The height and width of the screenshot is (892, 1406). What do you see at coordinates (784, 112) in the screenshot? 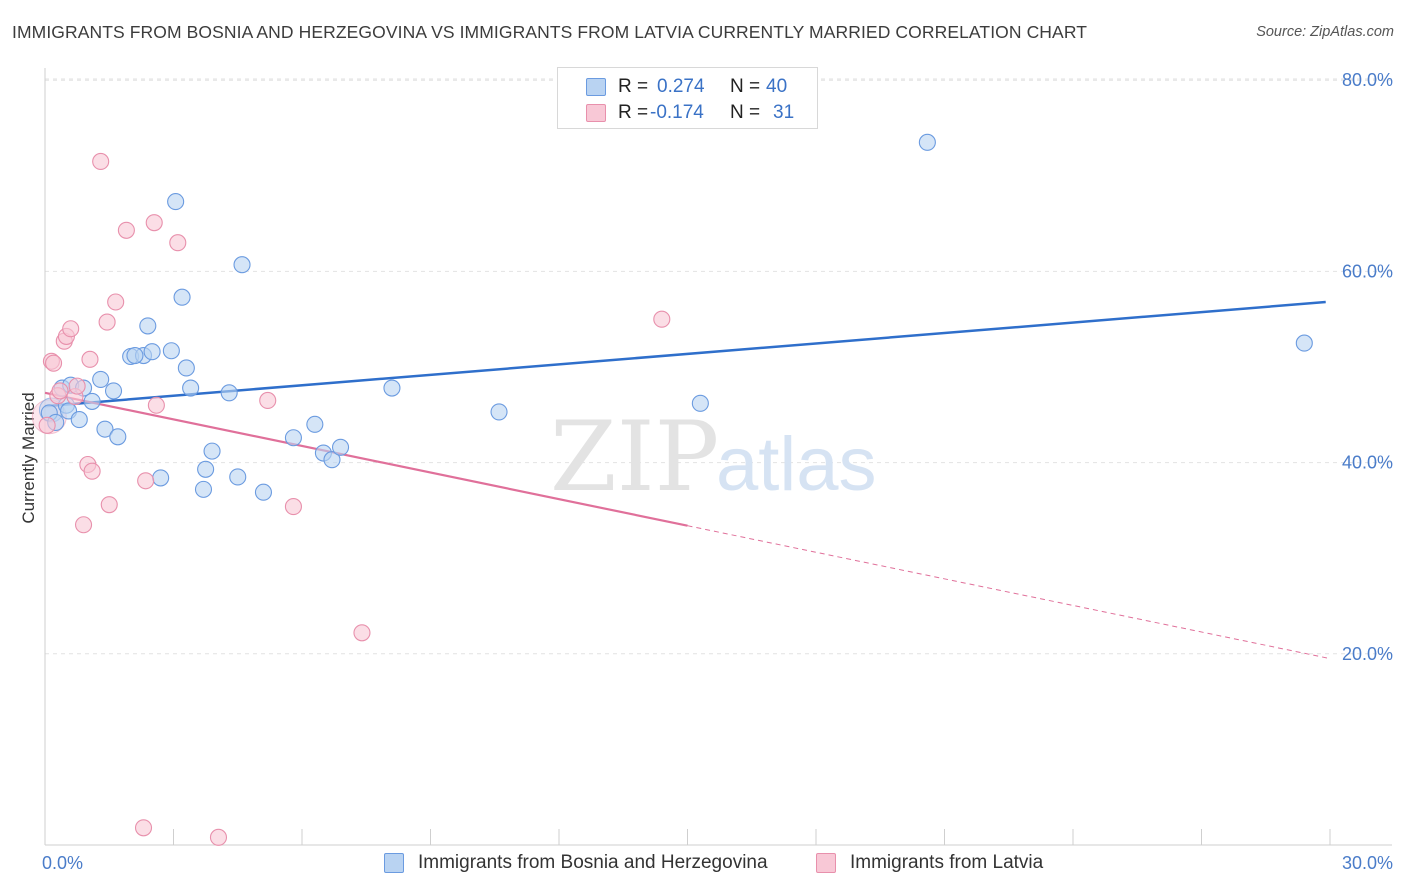
I see `legend-n-value: 31` at bounding box center [784, 112].